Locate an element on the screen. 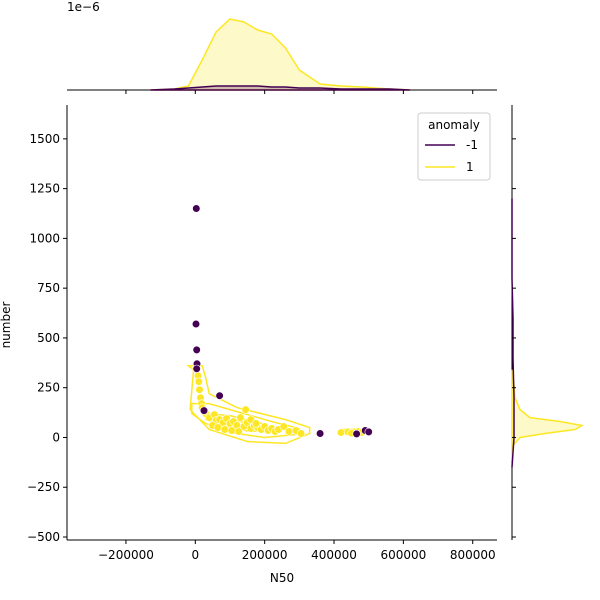 The image size is (600, 600). y-tick-label: 0 is located at coordinates (56, 437).